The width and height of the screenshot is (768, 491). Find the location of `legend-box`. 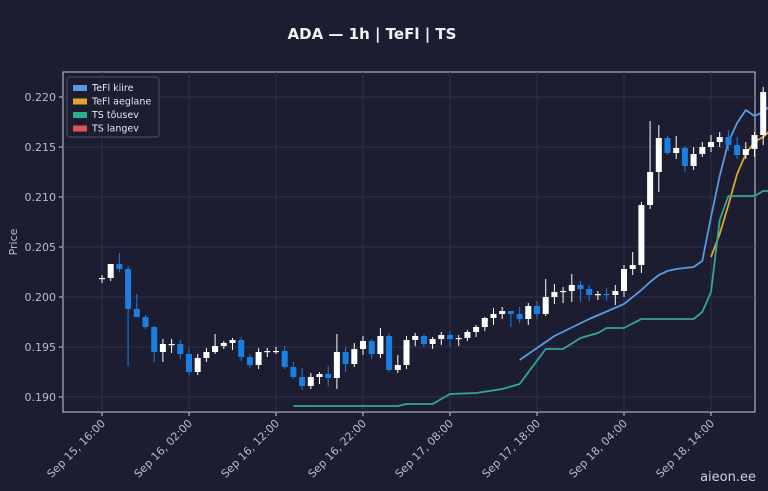

legend-box is located at coordinates (113, 107).